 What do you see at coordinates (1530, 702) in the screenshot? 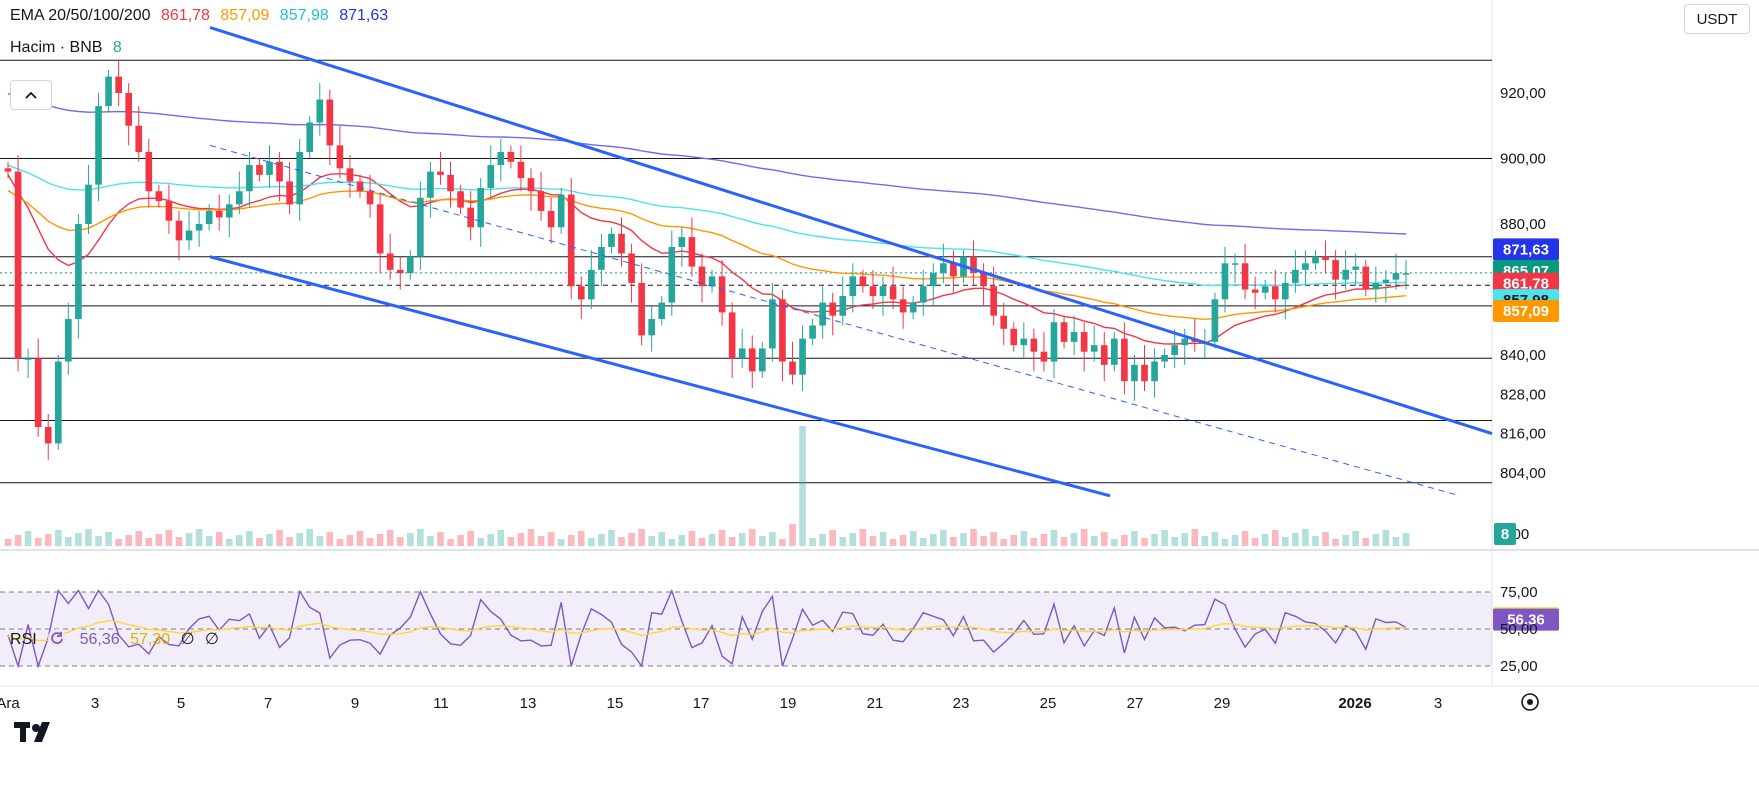
I see `settings-icon` at bounding box center [1530, 702].